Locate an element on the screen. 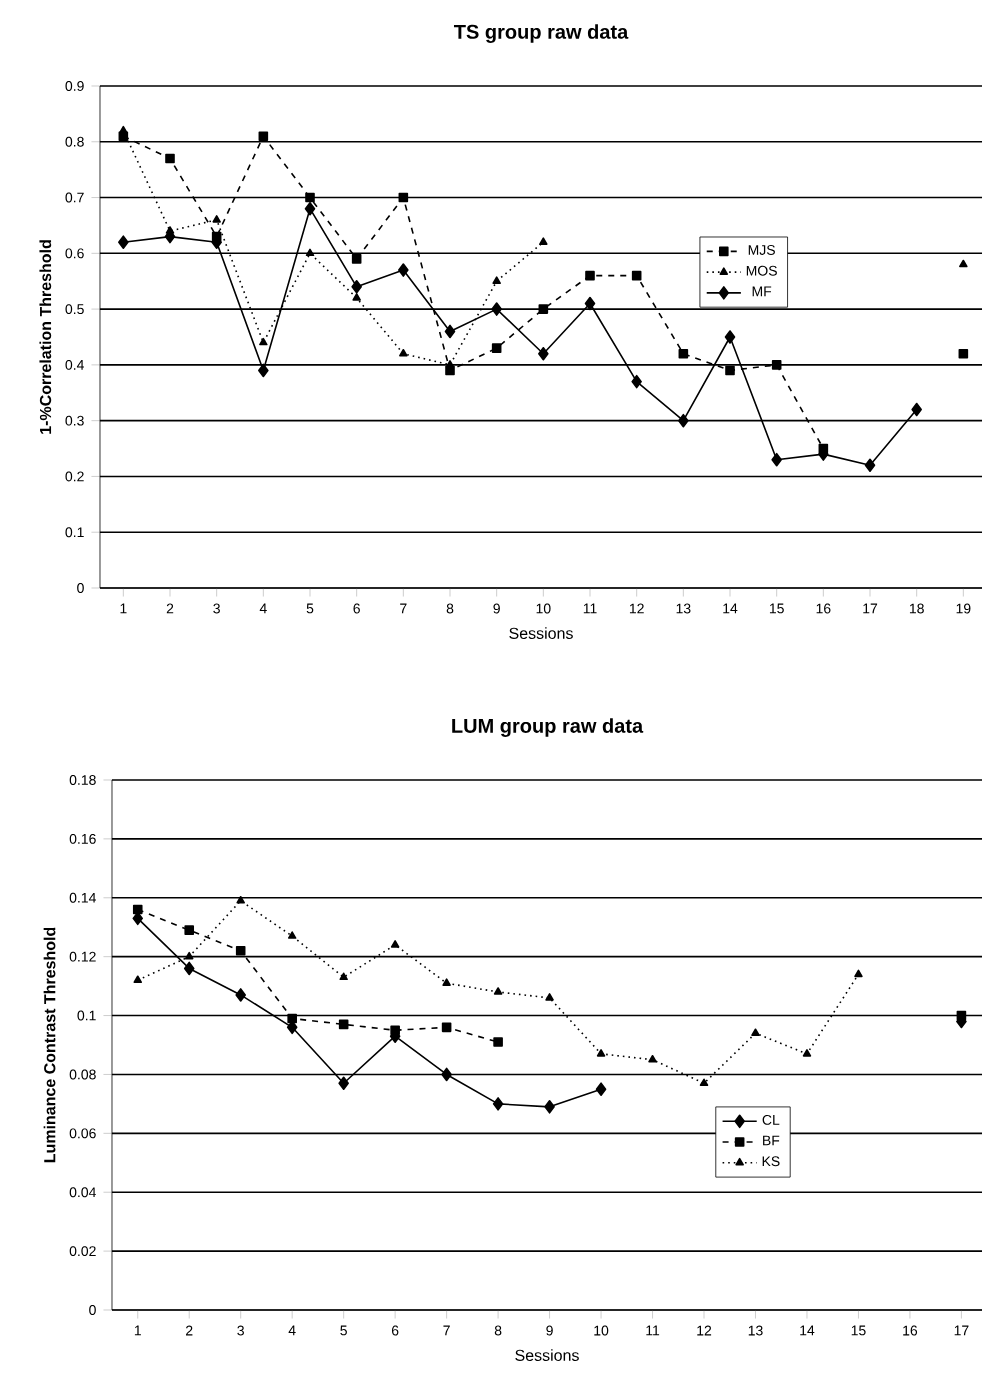 This screenshot has width=985, height=1386. y-tick-label: 0.5 is located at coordinates (74, 309).